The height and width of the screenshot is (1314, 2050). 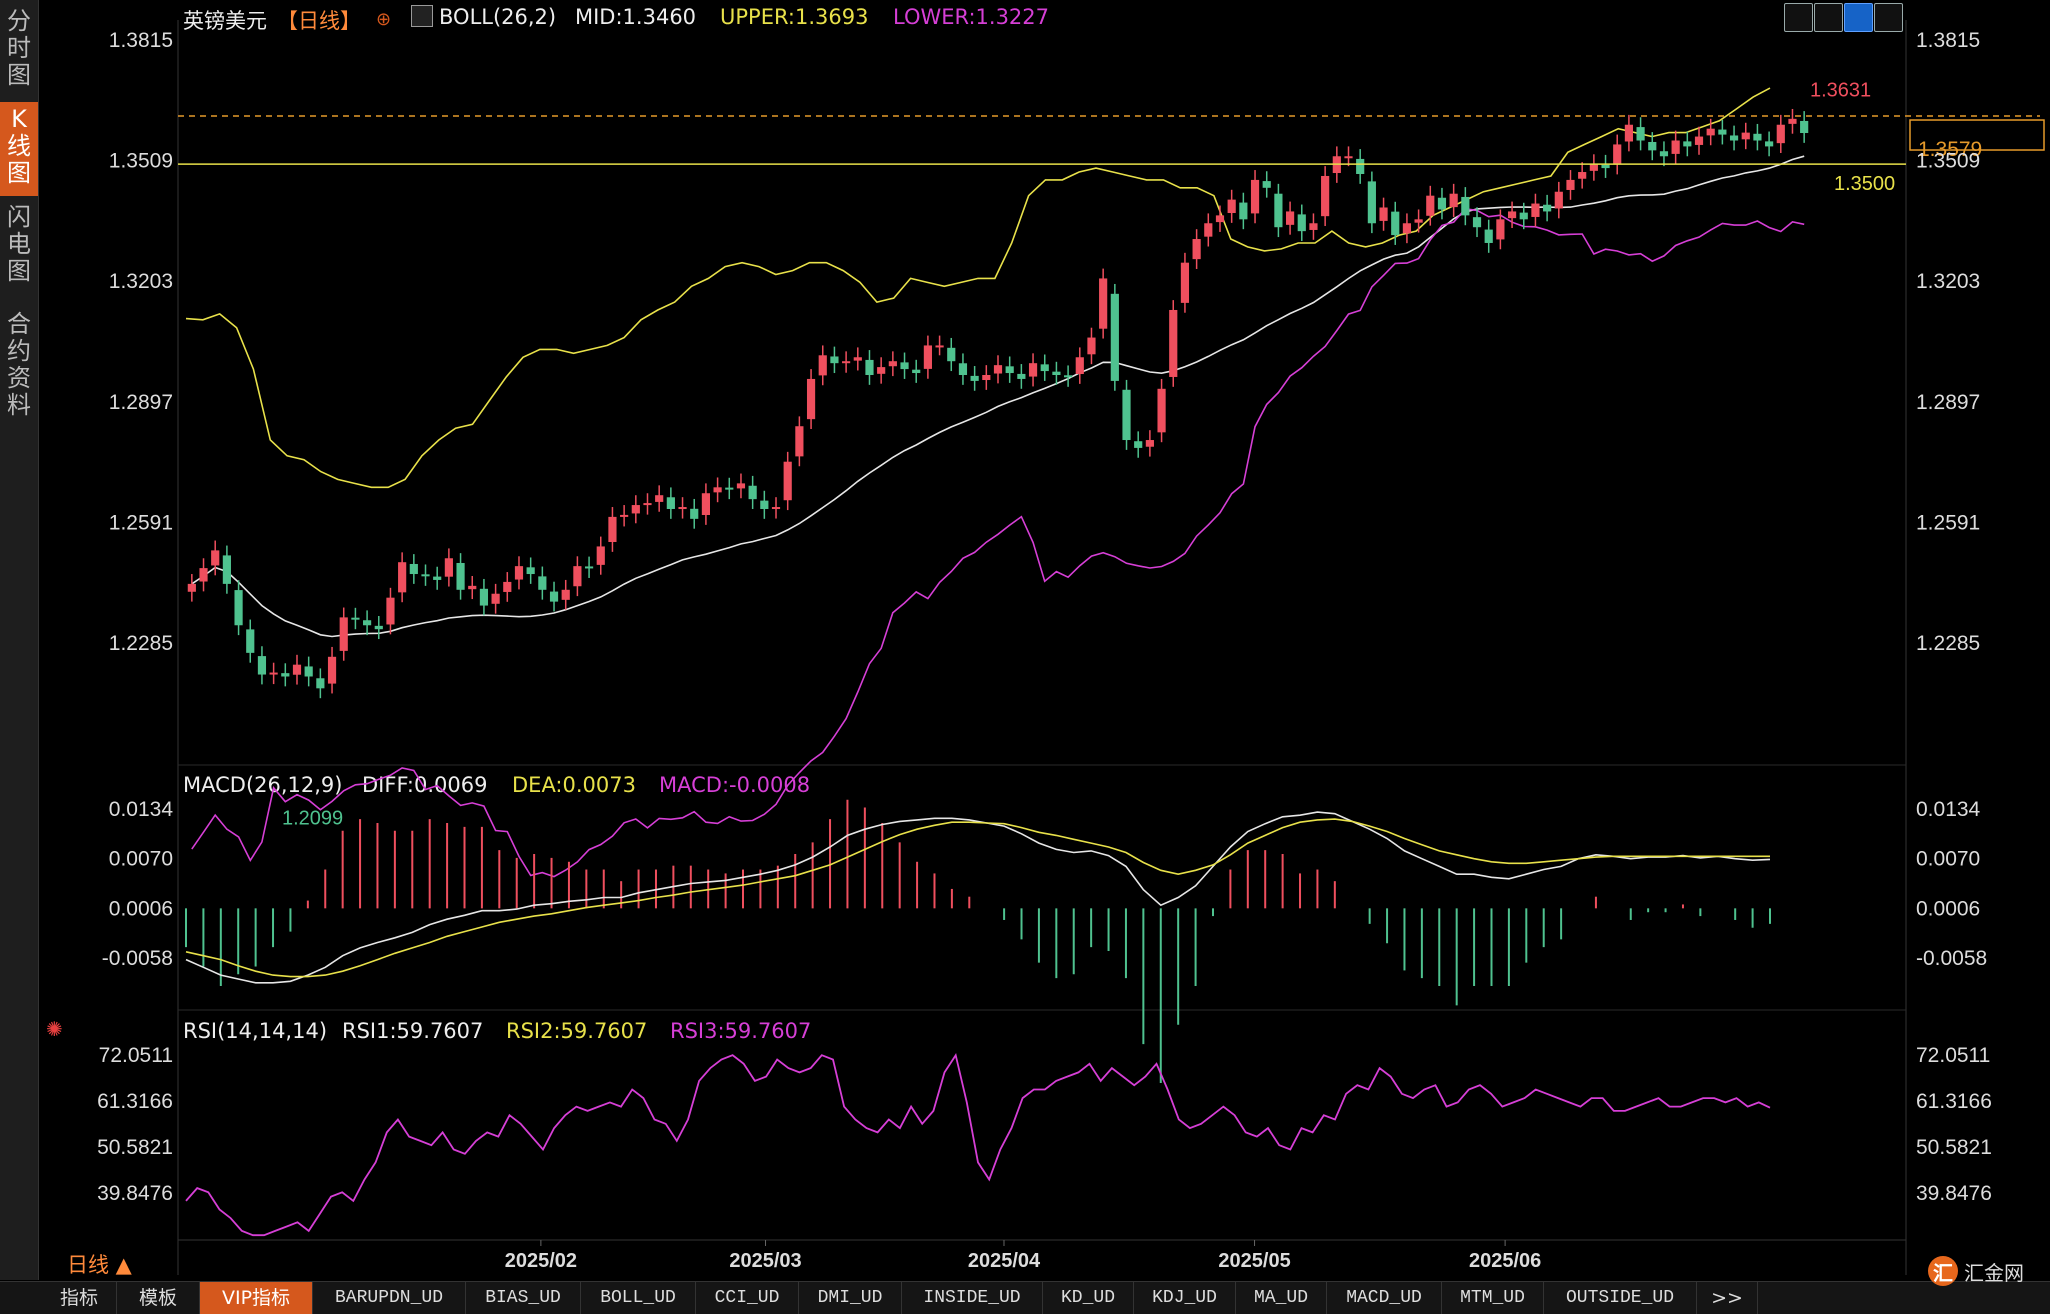 What do you see at coordinates (747, 1298) in the screenshot?
I see `tab-cci: CCI_UD` at bounding box center [747, 1298].